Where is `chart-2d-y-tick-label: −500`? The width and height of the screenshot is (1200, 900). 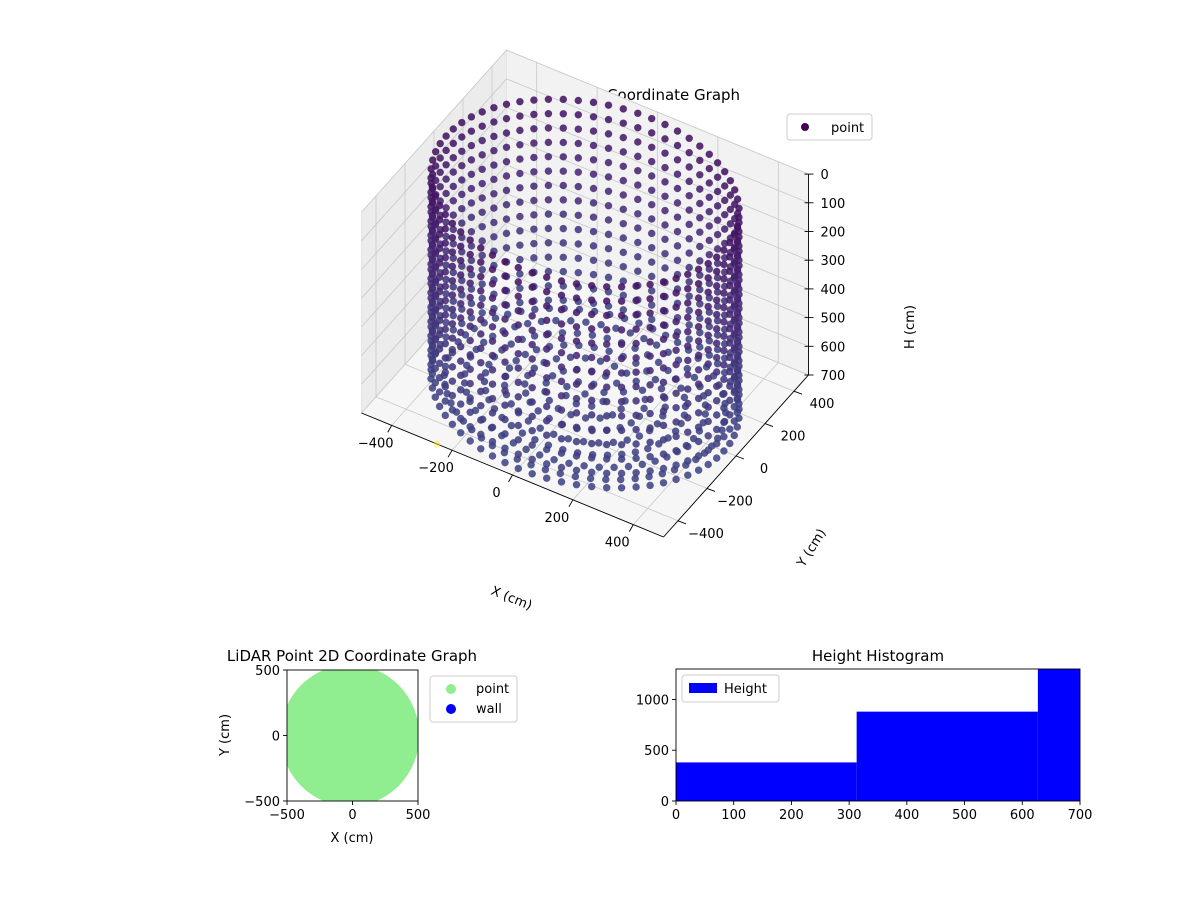
chart-2d-y-tick-label: −500 is located at coordinates (262, 802).